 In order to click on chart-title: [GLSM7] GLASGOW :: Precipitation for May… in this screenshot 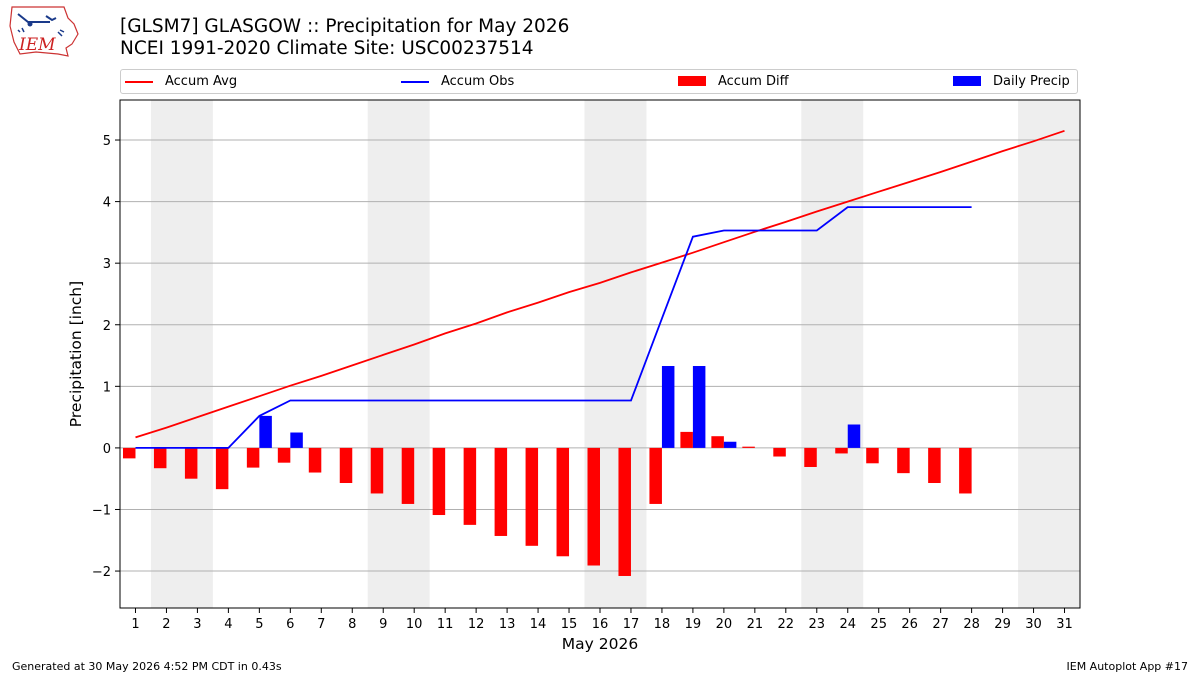, I will do `click(345, 26)`.